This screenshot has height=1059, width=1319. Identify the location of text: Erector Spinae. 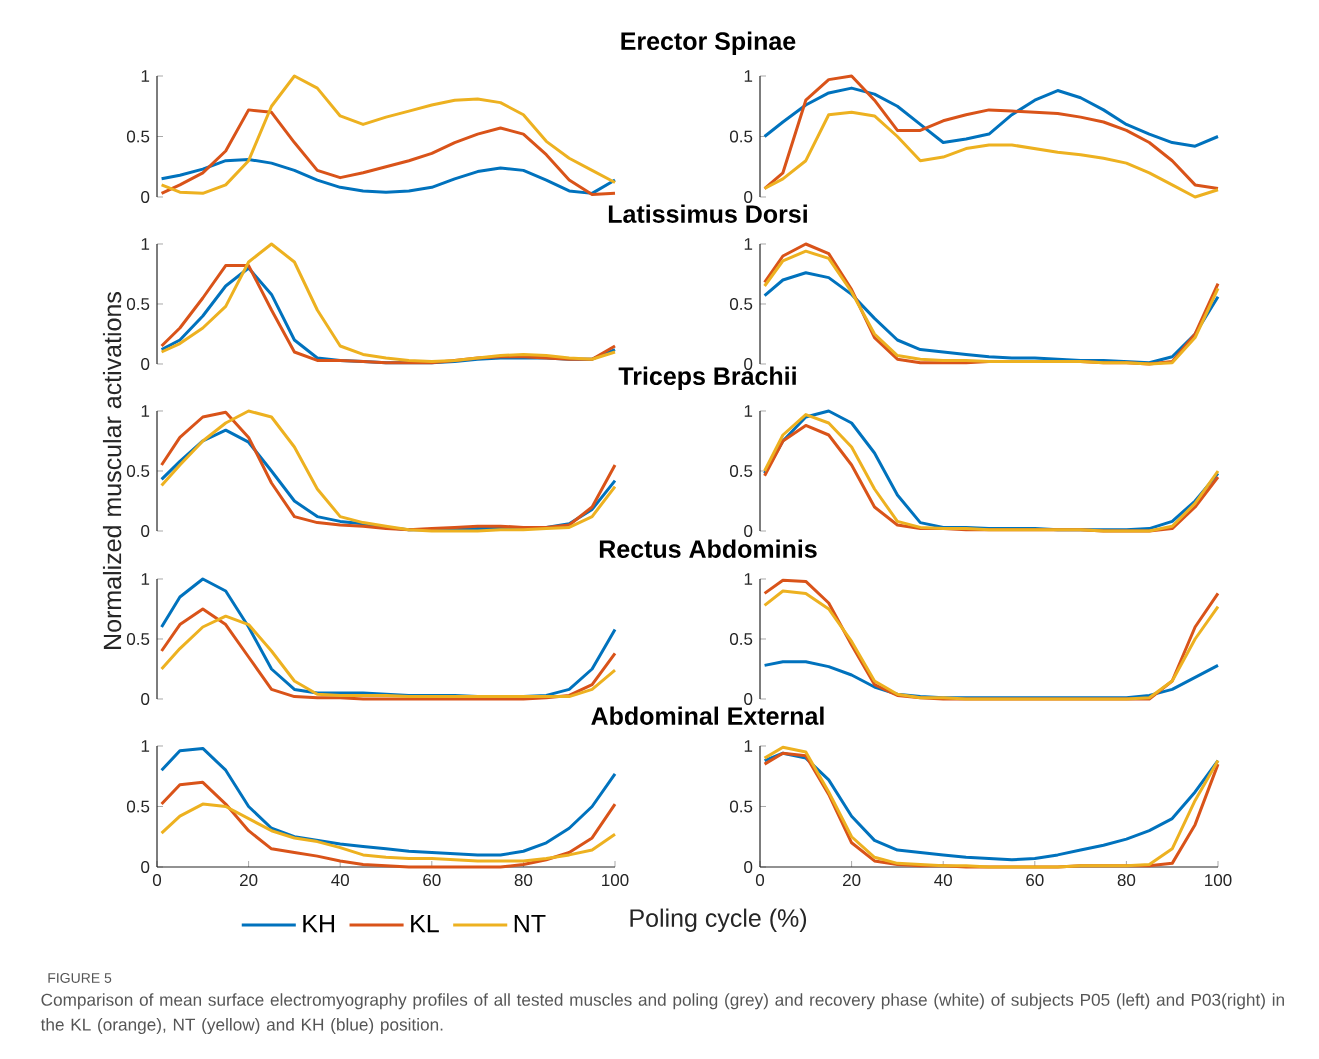
(708, 43).